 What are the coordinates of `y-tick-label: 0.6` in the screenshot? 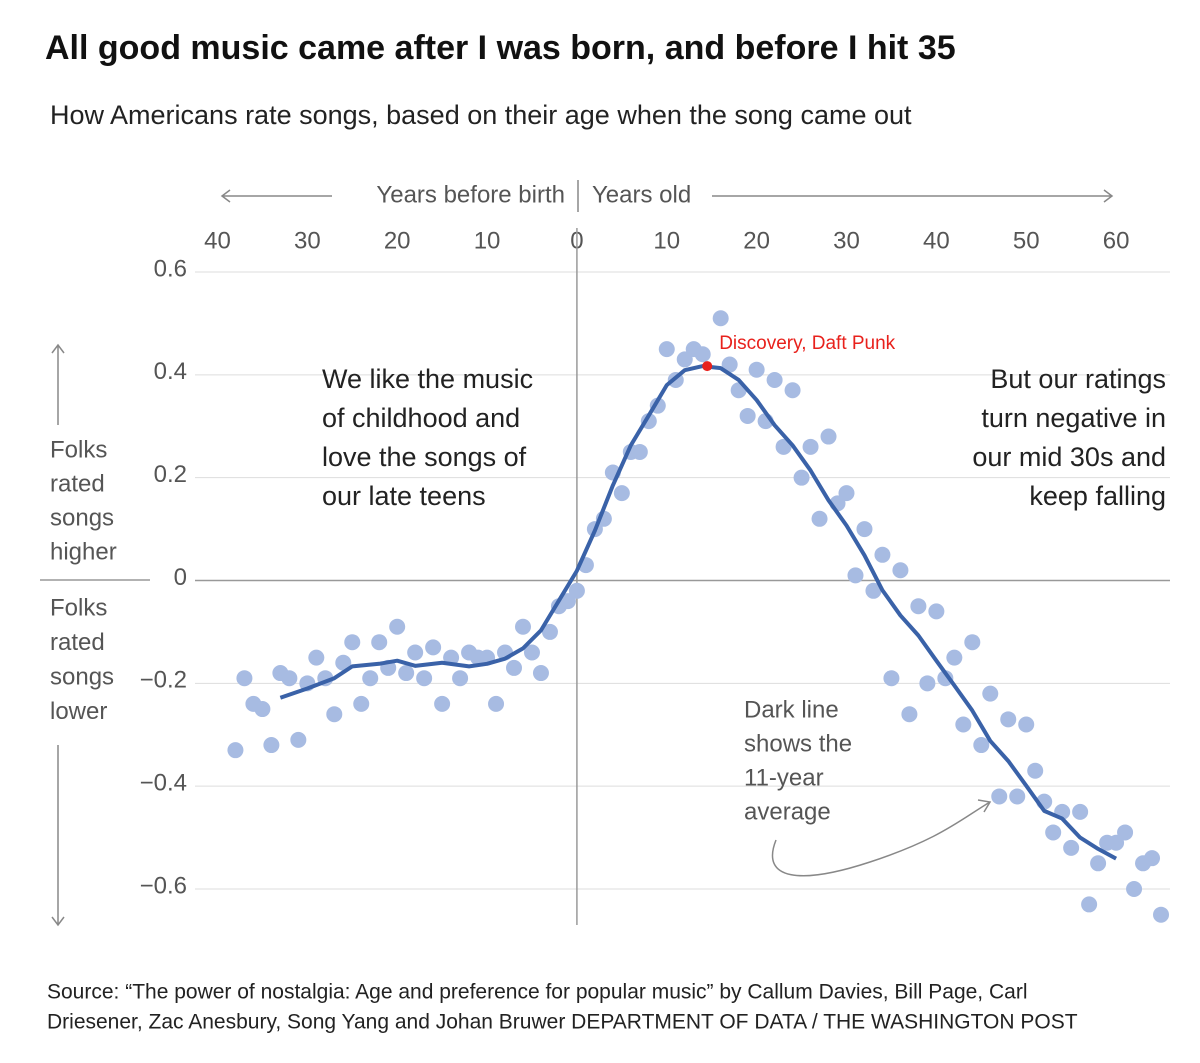 It's located at (170, 268).